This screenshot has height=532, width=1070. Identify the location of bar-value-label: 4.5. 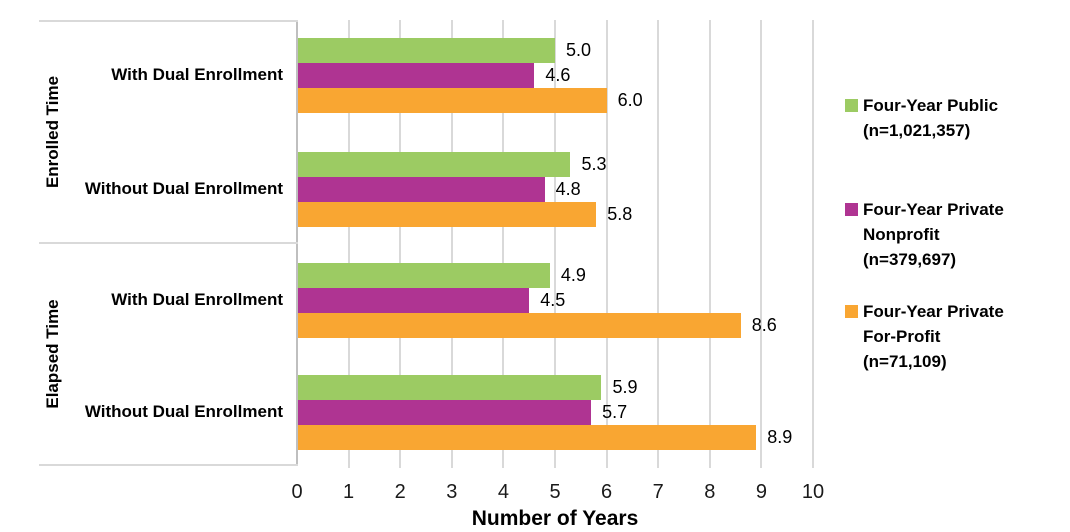
(553, 300).